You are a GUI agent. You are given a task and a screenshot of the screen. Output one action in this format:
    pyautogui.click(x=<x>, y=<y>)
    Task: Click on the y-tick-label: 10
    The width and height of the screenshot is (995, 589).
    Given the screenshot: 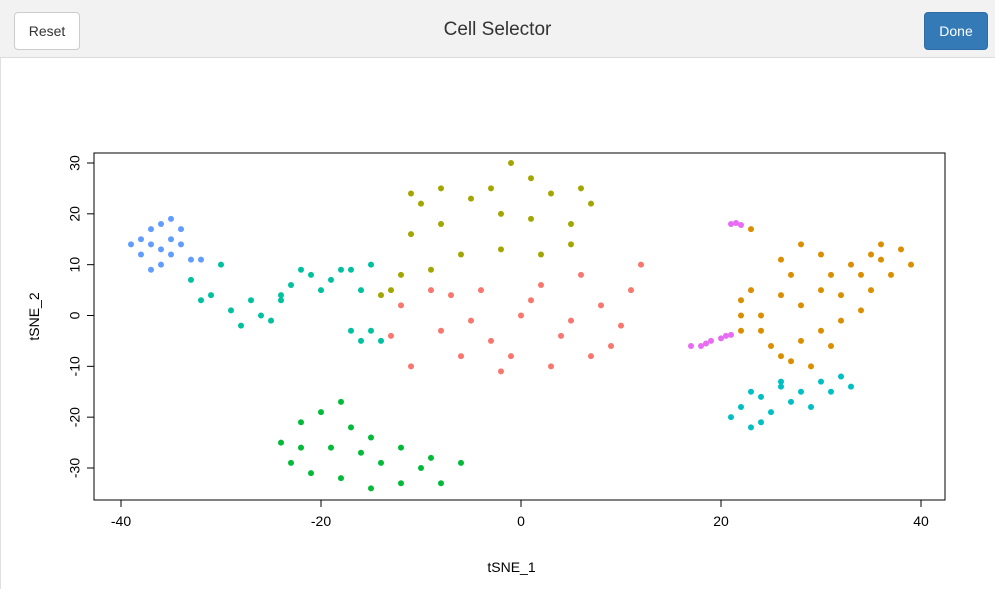 What is the action you would take?
    pyautogui.click(x=75, y=265)
    